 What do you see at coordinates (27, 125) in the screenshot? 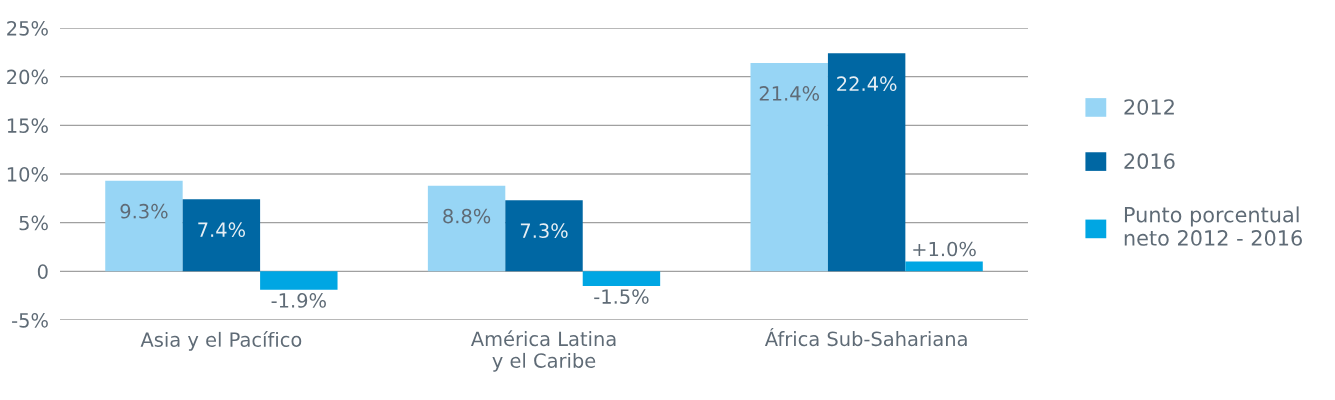
I see `y-tick-label: 15%` at bounding box center [27, 125].